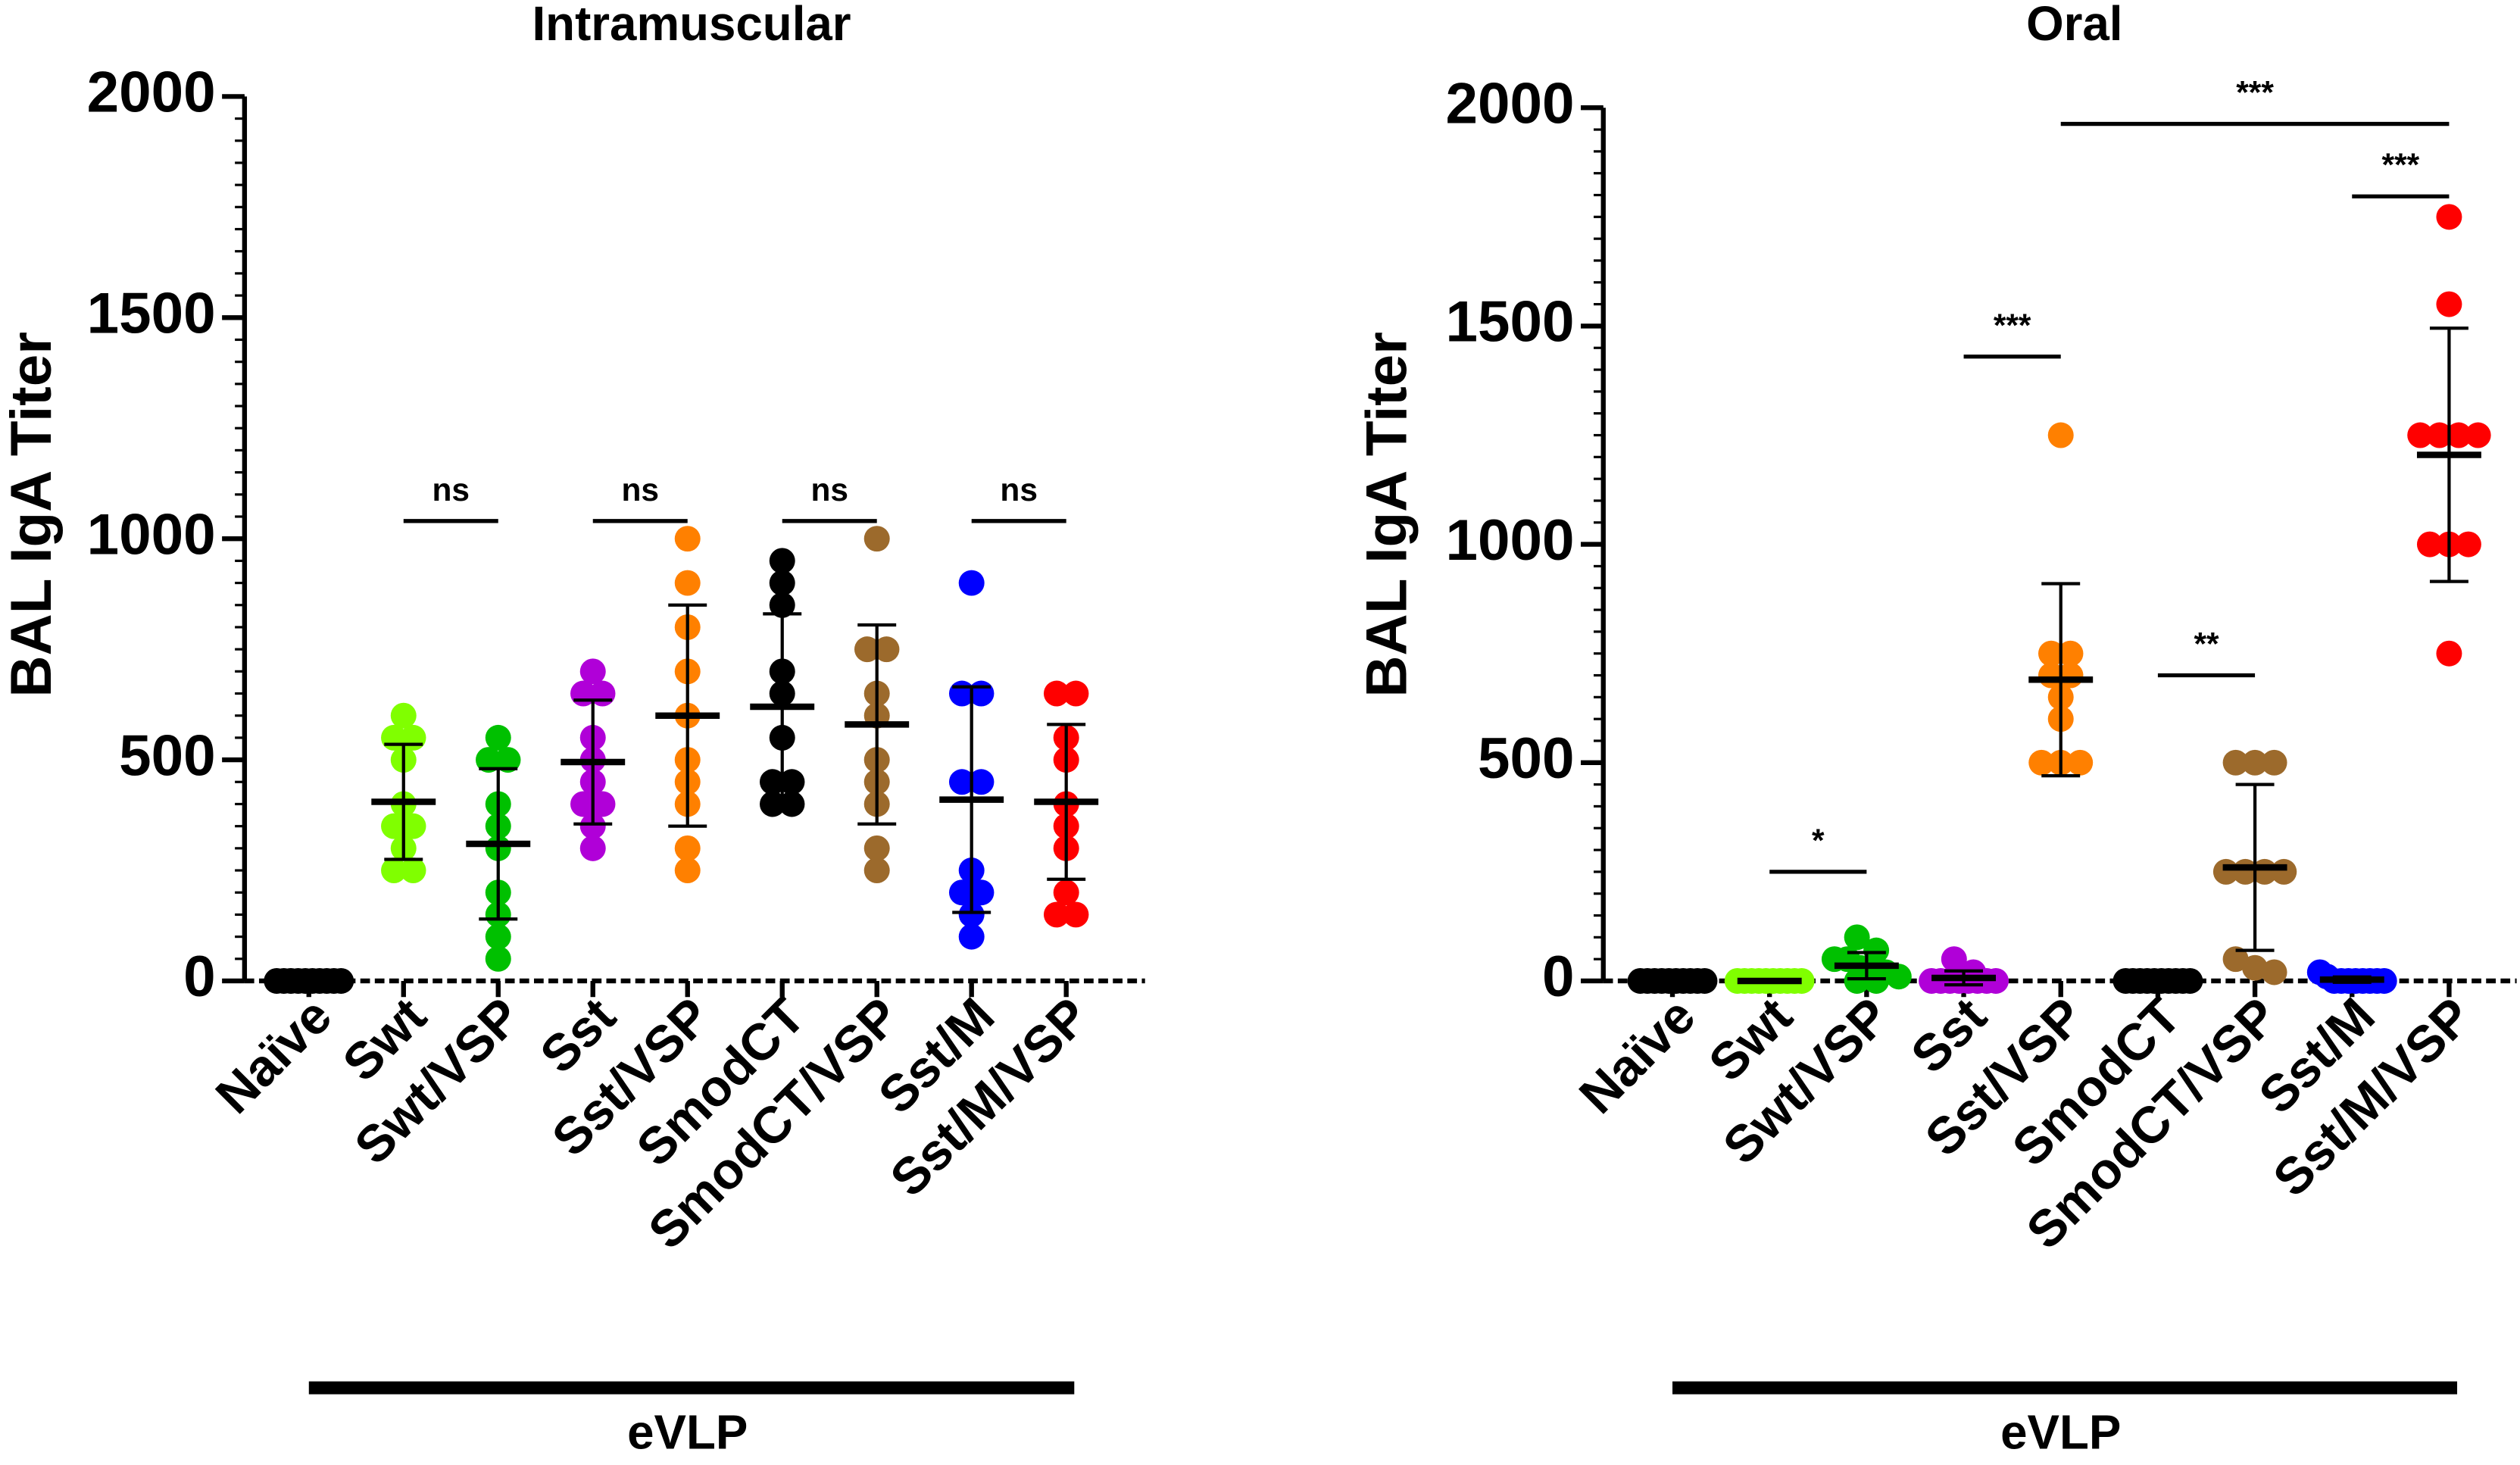  Describe the element at coordinates (2074, 25) in the screenshot. I see `panel-title: Oral` at that location.